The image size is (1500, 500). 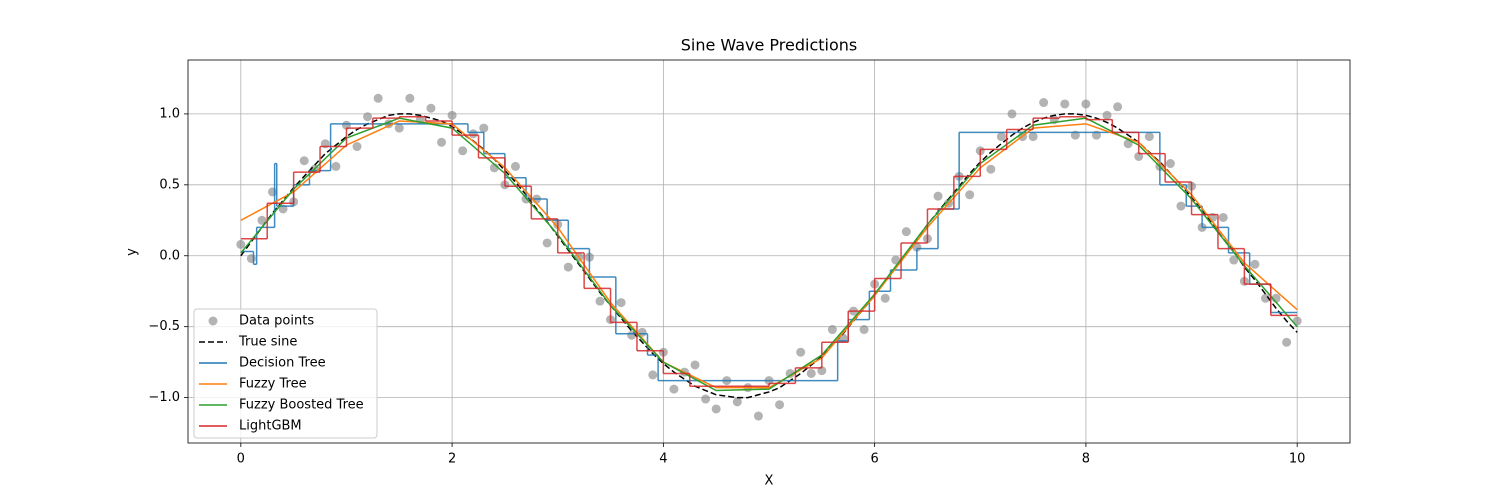 I want to click on x-tick-label: 2, so click(x=452, y=459).